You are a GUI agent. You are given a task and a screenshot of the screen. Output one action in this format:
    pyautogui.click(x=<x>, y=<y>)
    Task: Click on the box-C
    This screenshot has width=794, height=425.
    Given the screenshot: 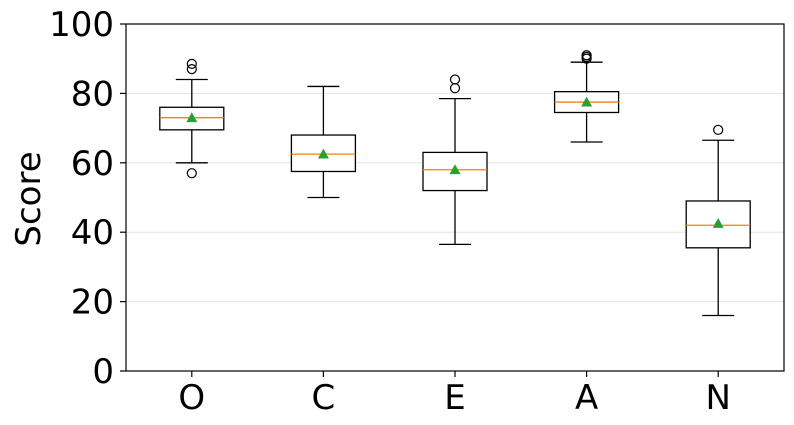 What is the action you would take?
    pyautogui.click(x=323, y=142)
    